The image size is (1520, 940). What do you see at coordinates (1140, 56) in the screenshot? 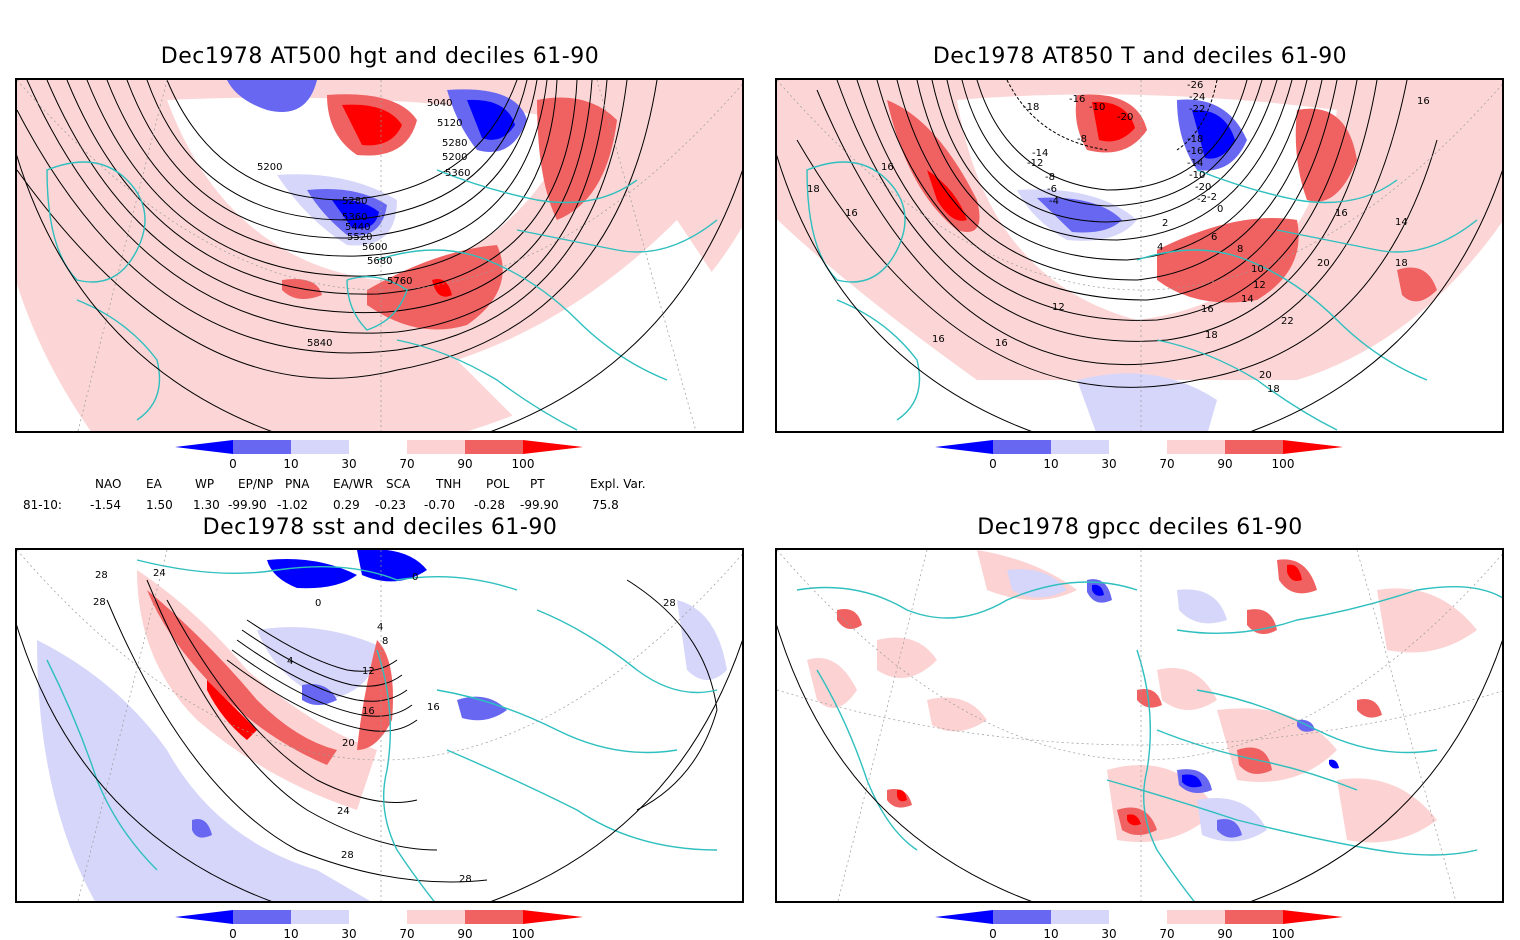
I see `panel-title-t850: Dec1978 AT850 T and deciles 61-90` at bounding box center [1140, 56].